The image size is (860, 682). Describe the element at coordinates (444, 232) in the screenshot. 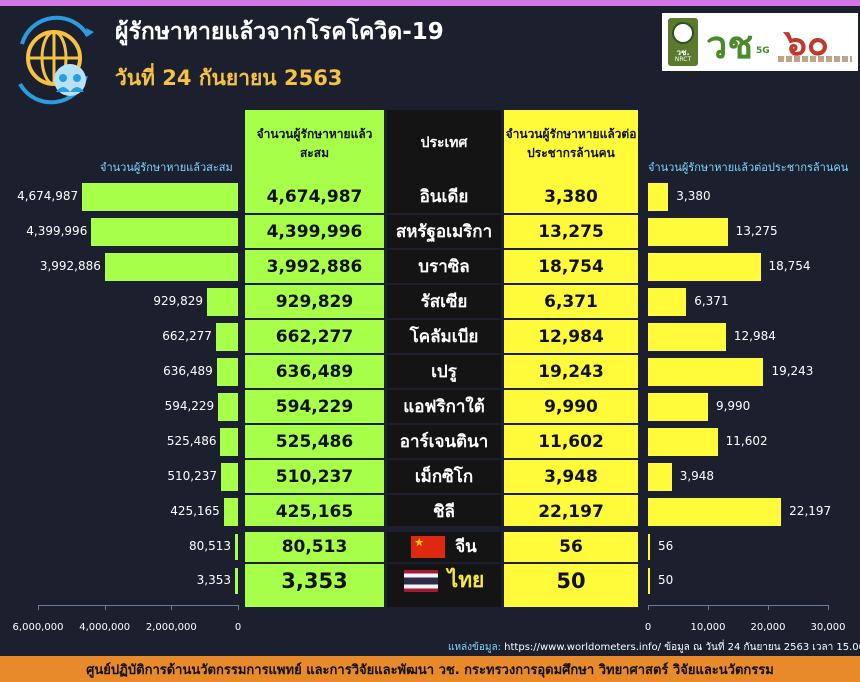

I see `country-name: สหรัฐอเมริกา` at that location.